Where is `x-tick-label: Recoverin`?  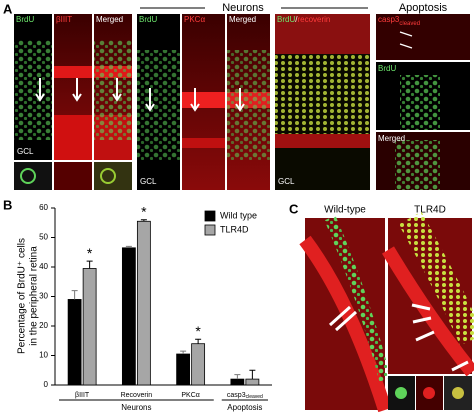
x-tick-label: Recoverin is located at coordinates (137, 395).